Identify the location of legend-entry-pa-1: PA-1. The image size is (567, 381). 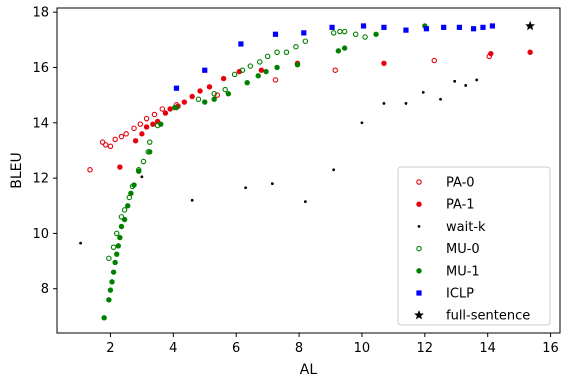
(445, 205).